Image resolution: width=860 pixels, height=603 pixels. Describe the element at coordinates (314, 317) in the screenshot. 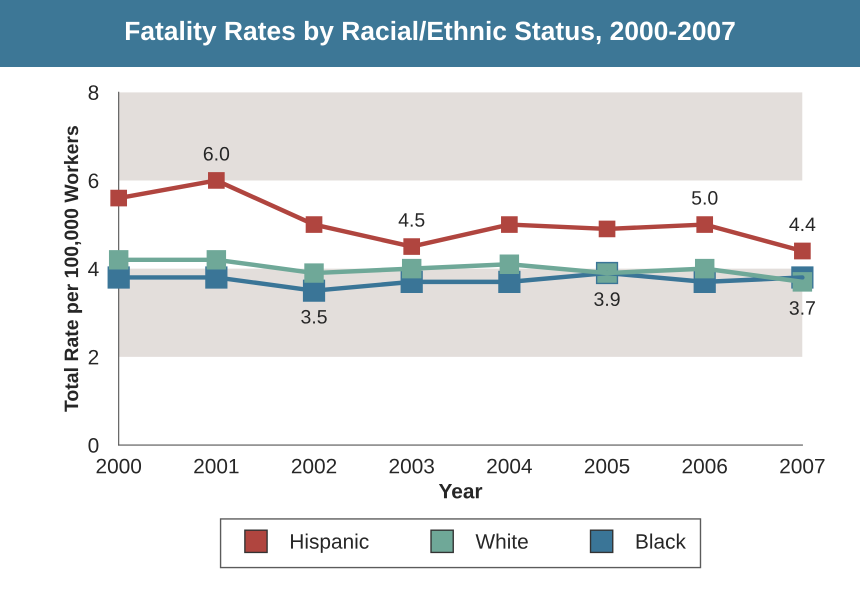

I see `data-label: 3.5` at that location.